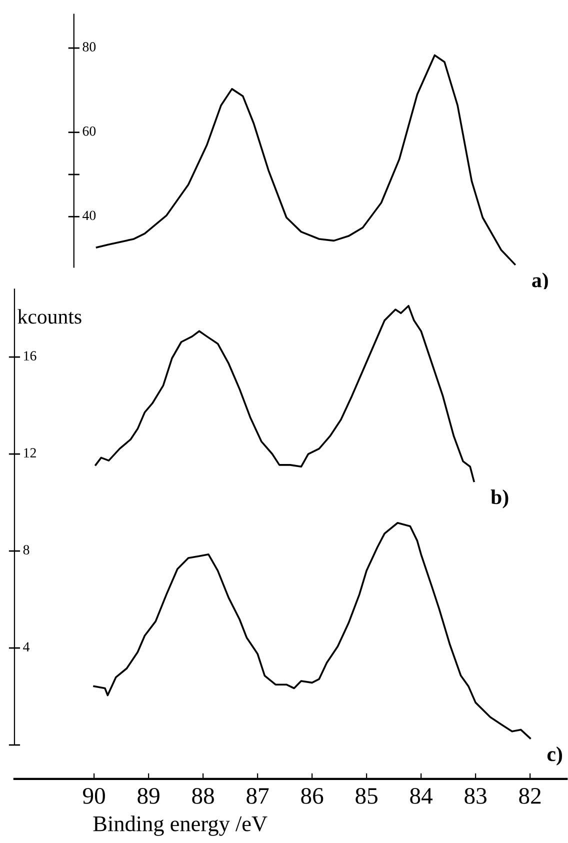 This screenshot has height=843, width=568. Describe the element at coordinates (89, 131) in the screenshot. I see `y-tick-label: 60` at that location.